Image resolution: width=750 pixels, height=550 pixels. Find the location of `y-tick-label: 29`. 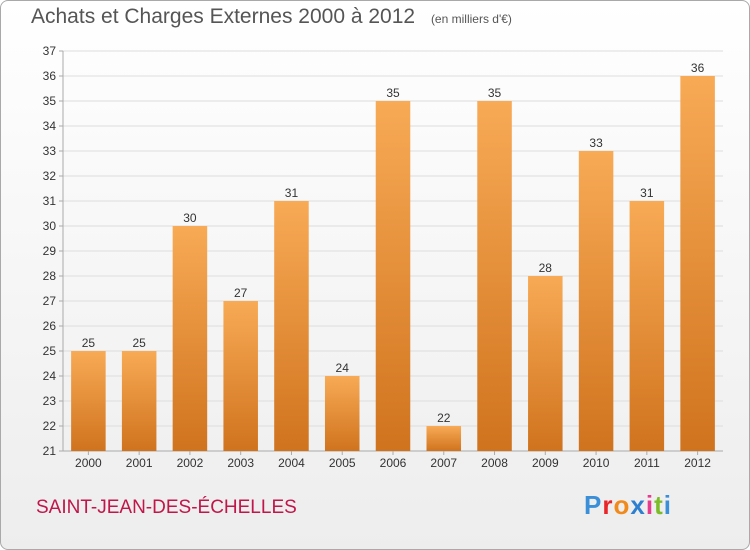

y-tick-label: 29 is located at coordinates (50, 251).